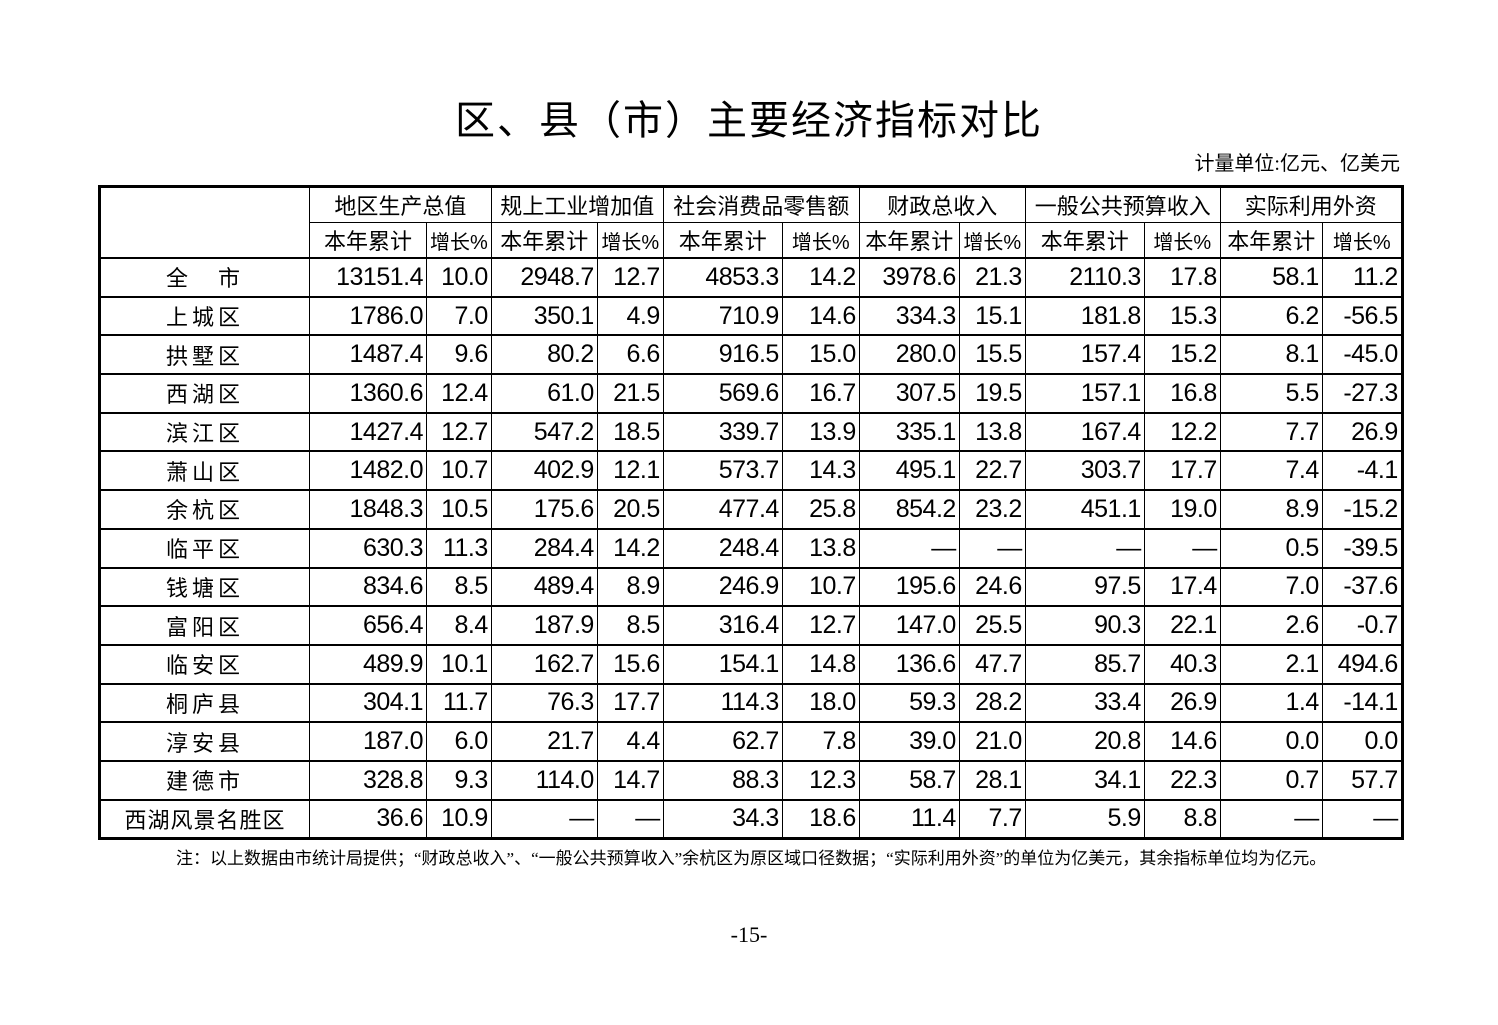 The width and height of the screenshot is (1498, 1025). What do you see at coordinates (820, 470) in the screenshot?
I see `growth-value: 14.3` at bounding box center [820, 470].